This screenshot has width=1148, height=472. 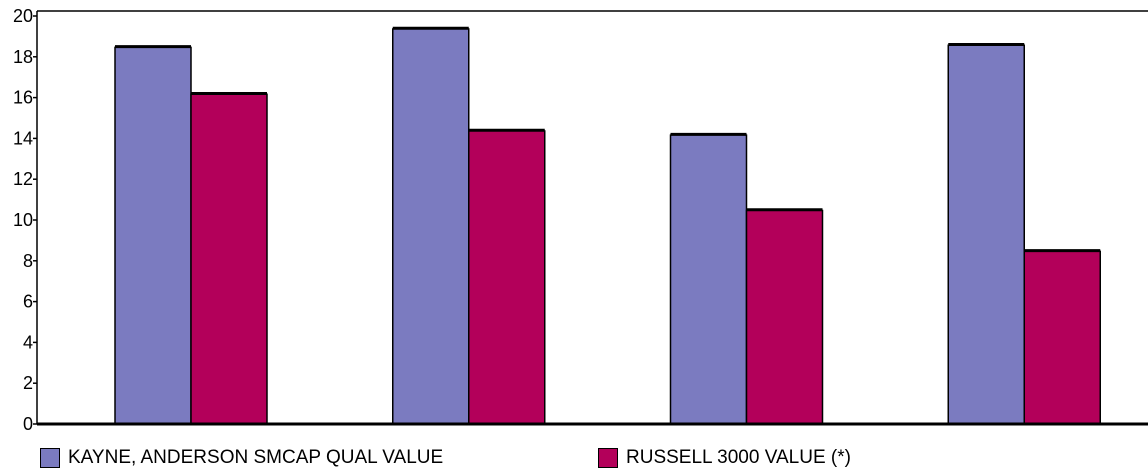 What do you see at coordinates (28, 383) in the screenshot?
I see `y-tick-label-2: 2` at bounding box center [28, 383].